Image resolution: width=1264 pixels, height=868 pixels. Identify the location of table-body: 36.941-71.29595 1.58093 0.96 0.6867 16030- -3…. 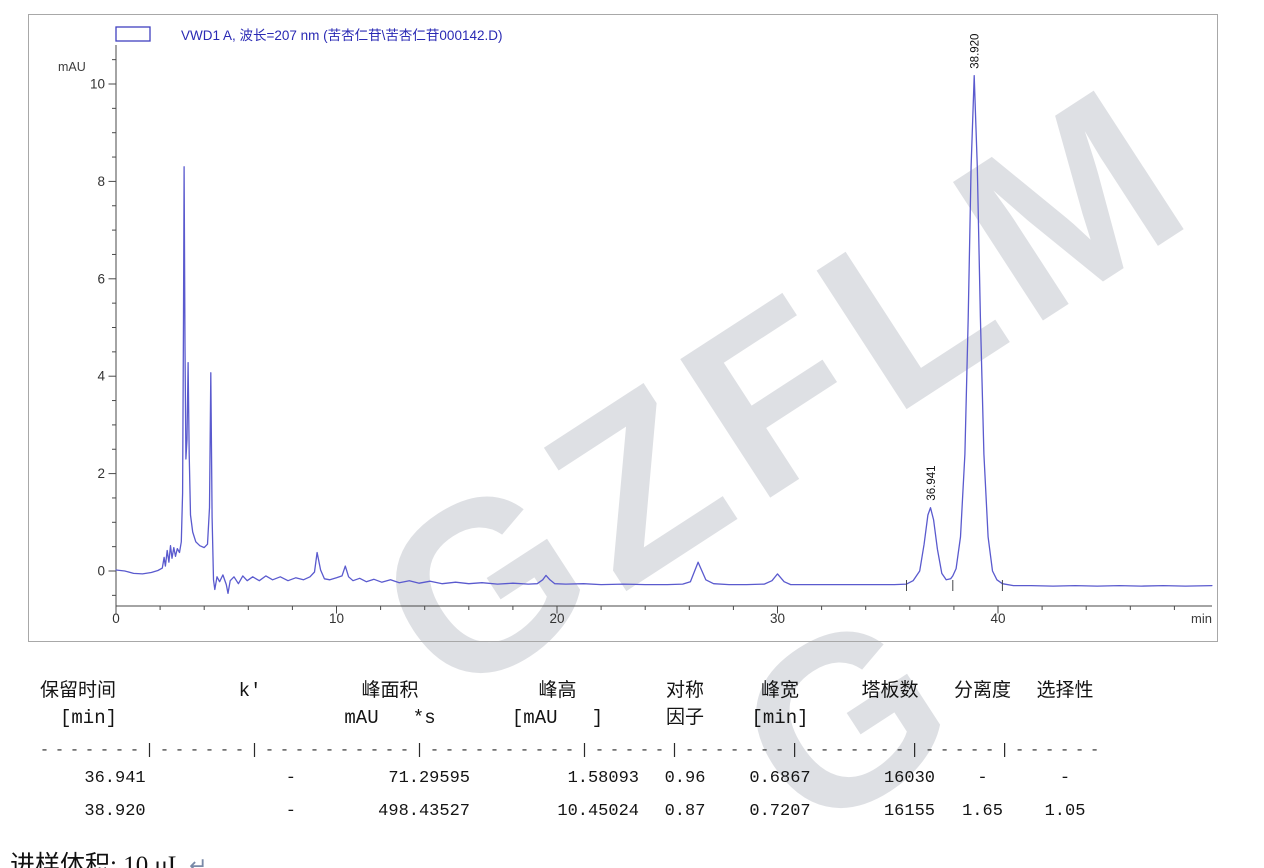
(580, 795).